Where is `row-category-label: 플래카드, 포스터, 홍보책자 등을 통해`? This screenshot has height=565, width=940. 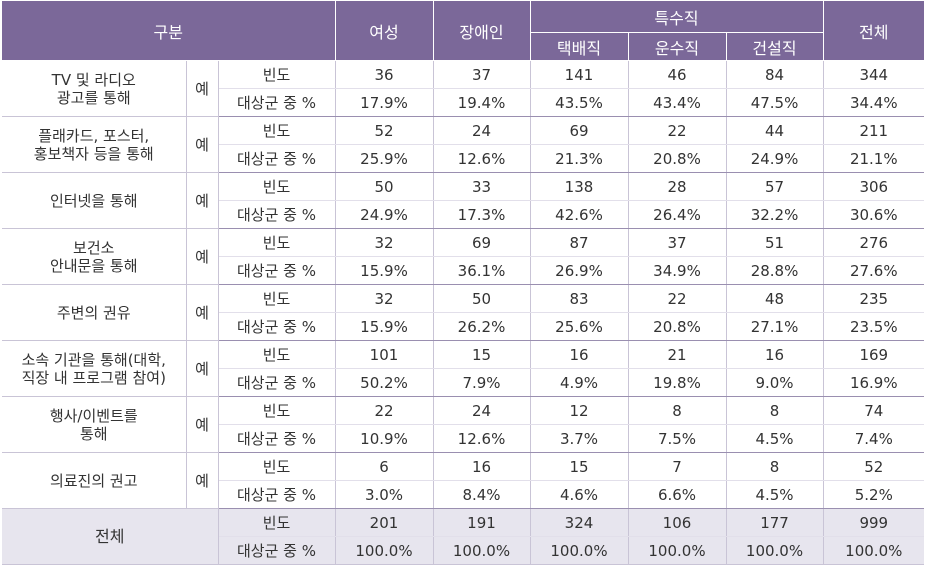
row-category-label: 플래카드, 포스터, 홍보책자 등을 통해 is located at coordinates (94, 144).